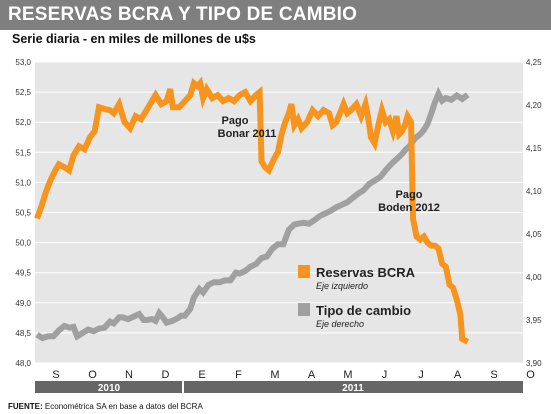 The image size is (551, 414). I want to click on left-tick-label: 51,0, so click(23, 182).